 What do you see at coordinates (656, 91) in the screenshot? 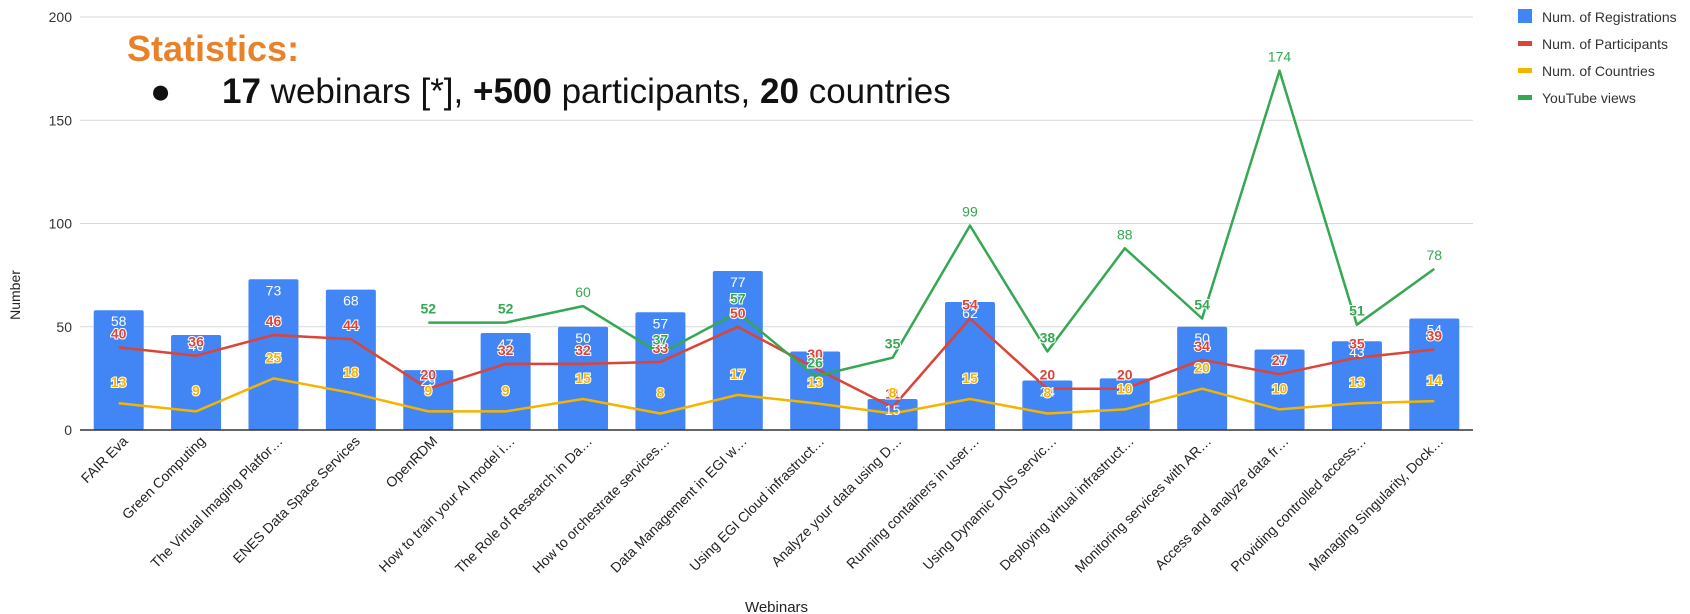
I see `participants-text: participants,` at bounding box center [656, 91].